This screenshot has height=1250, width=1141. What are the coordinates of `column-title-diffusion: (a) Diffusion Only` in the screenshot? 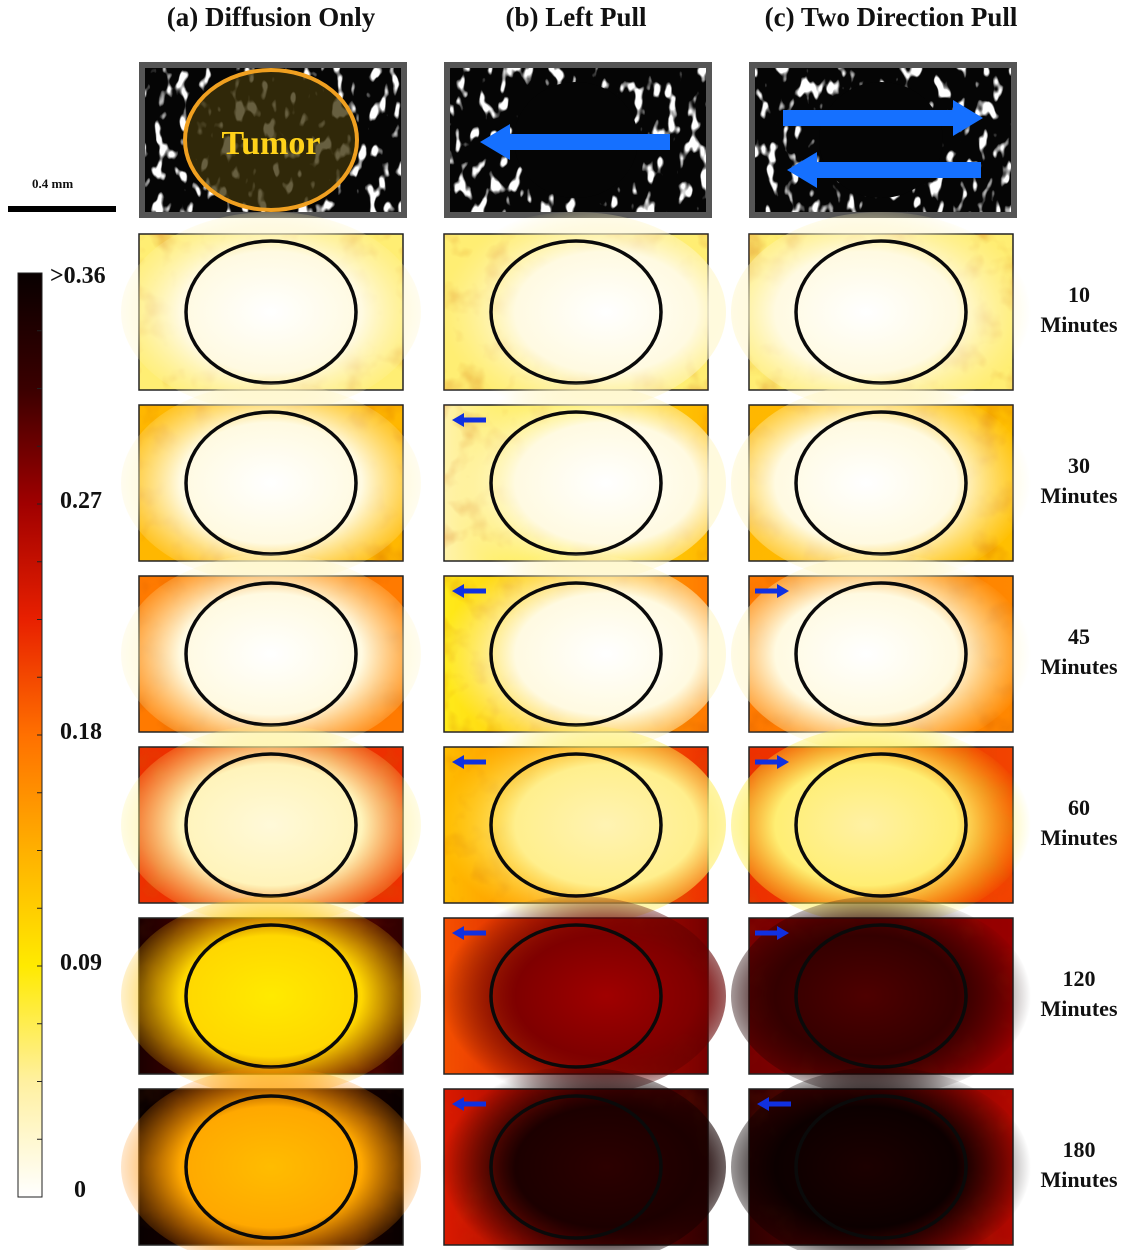 It's located at (271, 17).